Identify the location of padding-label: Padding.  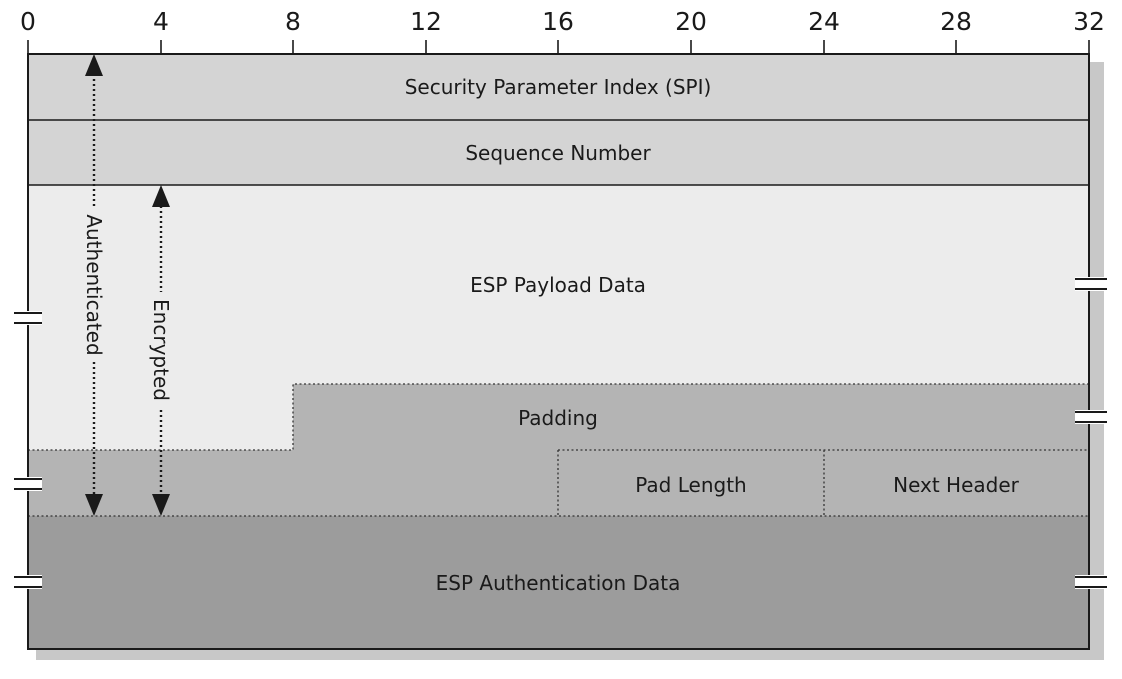
(558, 418).